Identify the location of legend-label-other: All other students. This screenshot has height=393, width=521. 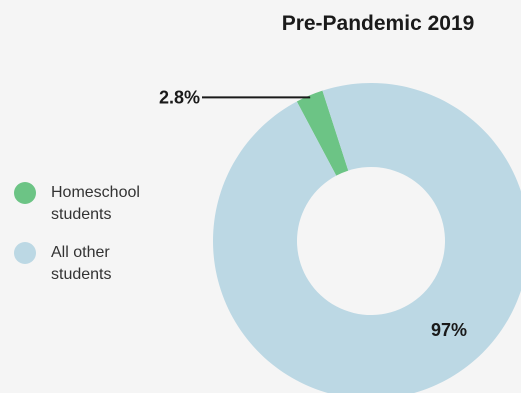
(111, 264).